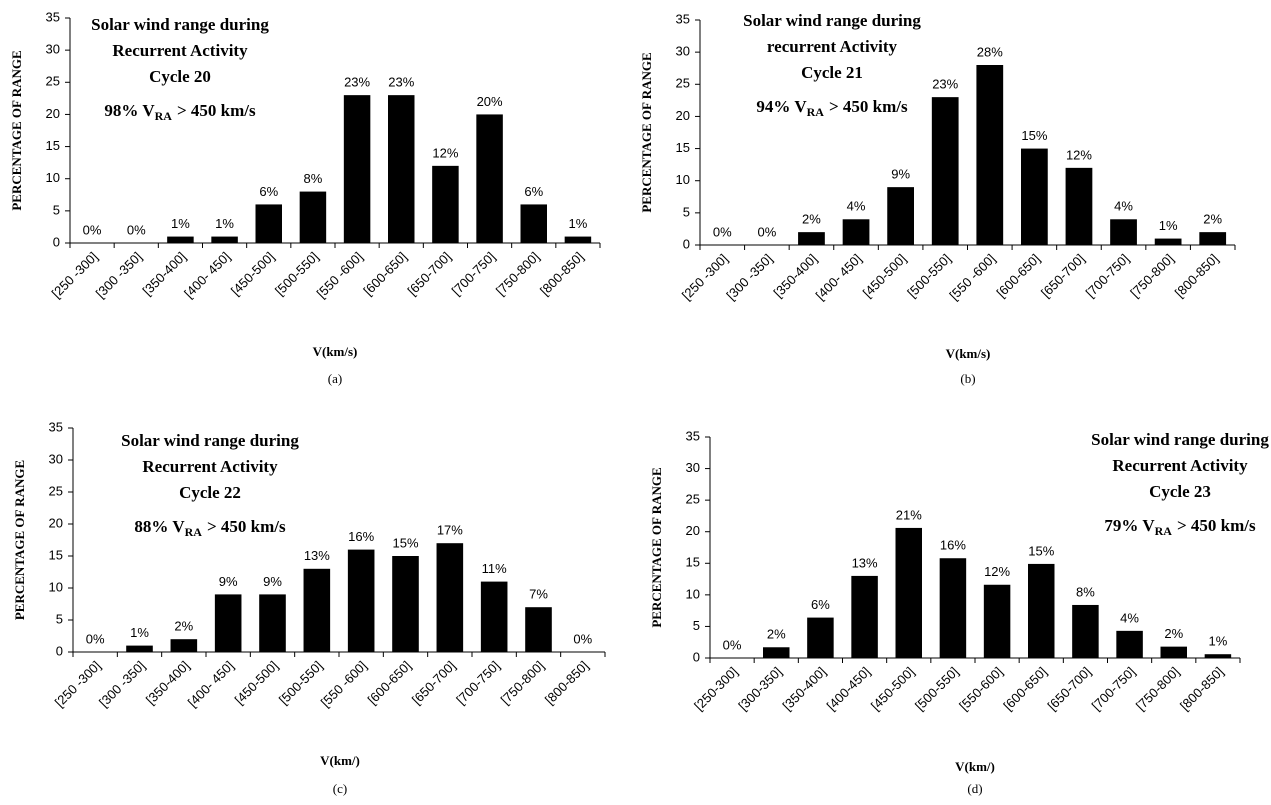  What do you see at coordinates (832, 46) in the screenshot?
I see `annotation-line: recurrent Activity` at bounding box center [832, 46].